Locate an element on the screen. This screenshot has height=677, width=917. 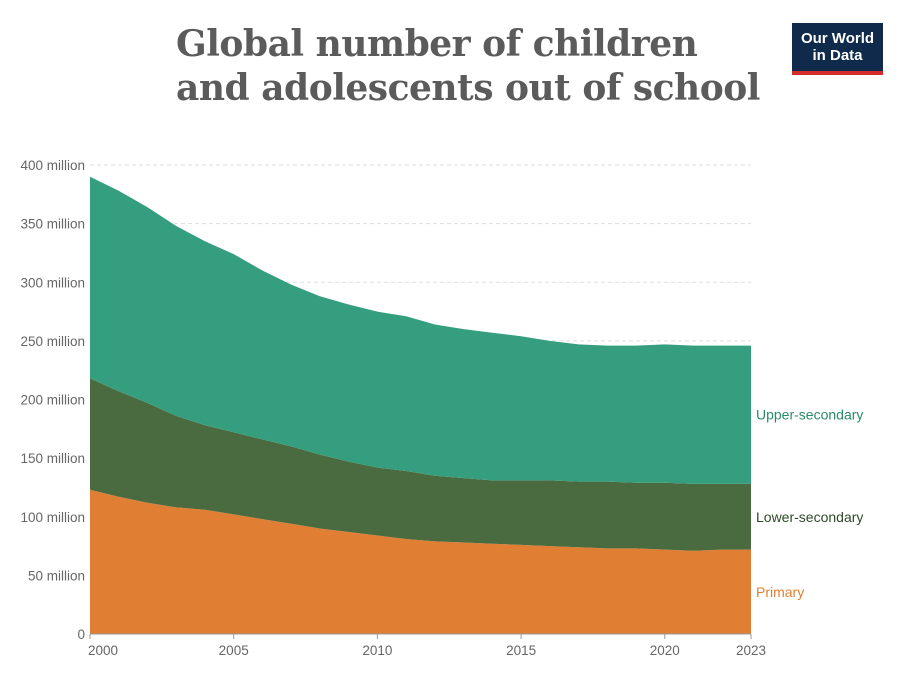
x-tick-label: 2015 is located at coordinates (521, 650).